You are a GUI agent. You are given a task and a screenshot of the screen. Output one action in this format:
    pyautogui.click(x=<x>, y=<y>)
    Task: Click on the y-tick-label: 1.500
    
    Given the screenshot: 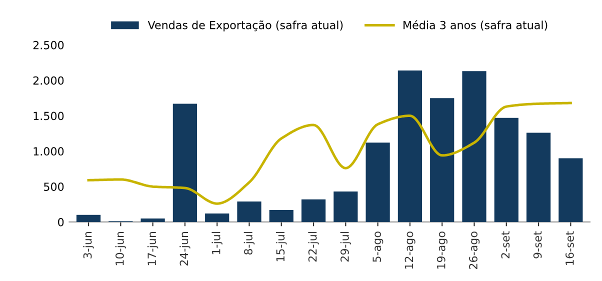 What is the action you would take?
    pyautogui.click(x=49, y=116)
    